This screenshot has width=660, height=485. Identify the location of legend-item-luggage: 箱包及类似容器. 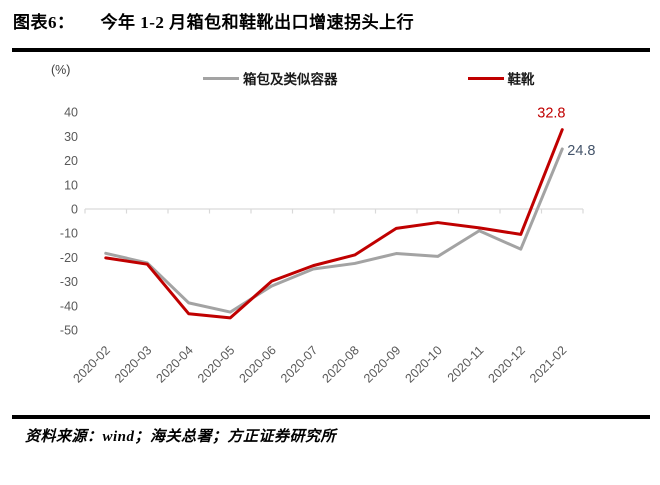
(270, 78).